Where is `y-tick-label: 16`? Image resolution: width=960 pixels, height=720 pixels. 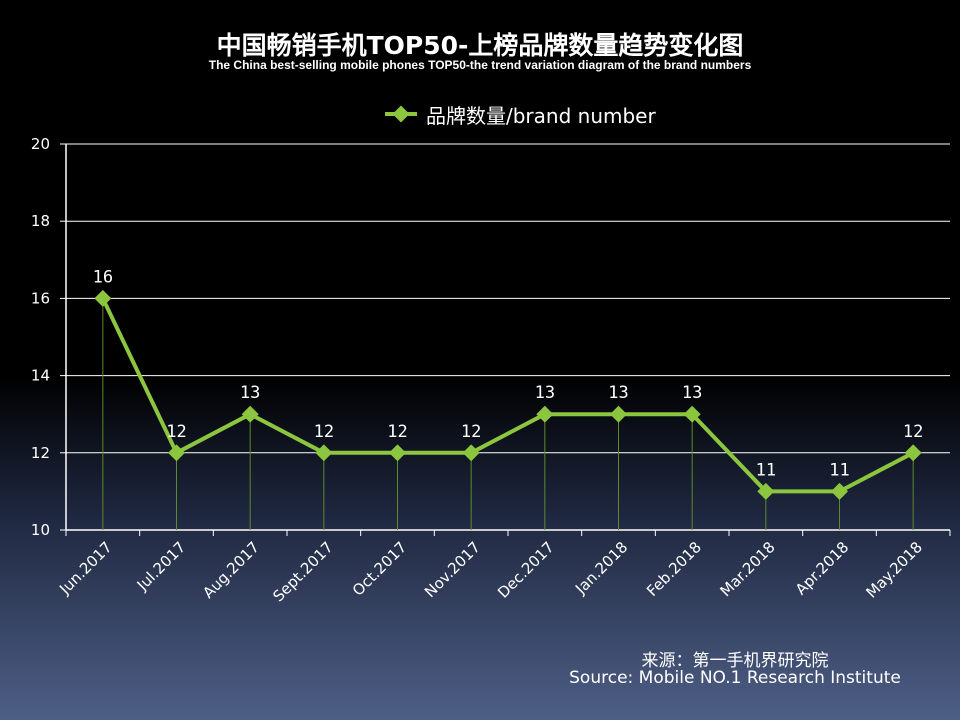
y-tick-label: 16 is located at coordinates (40, 298).